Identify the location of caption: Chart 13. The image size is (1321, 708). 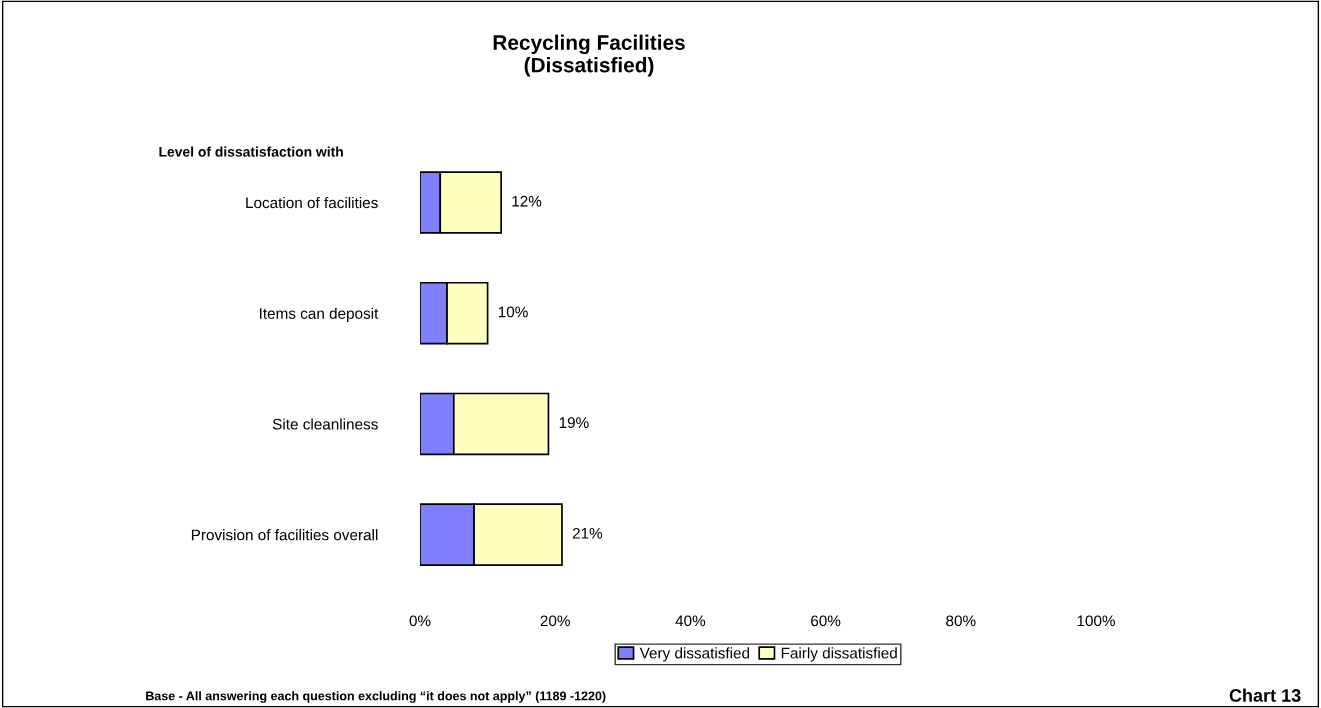
(1265, 695).